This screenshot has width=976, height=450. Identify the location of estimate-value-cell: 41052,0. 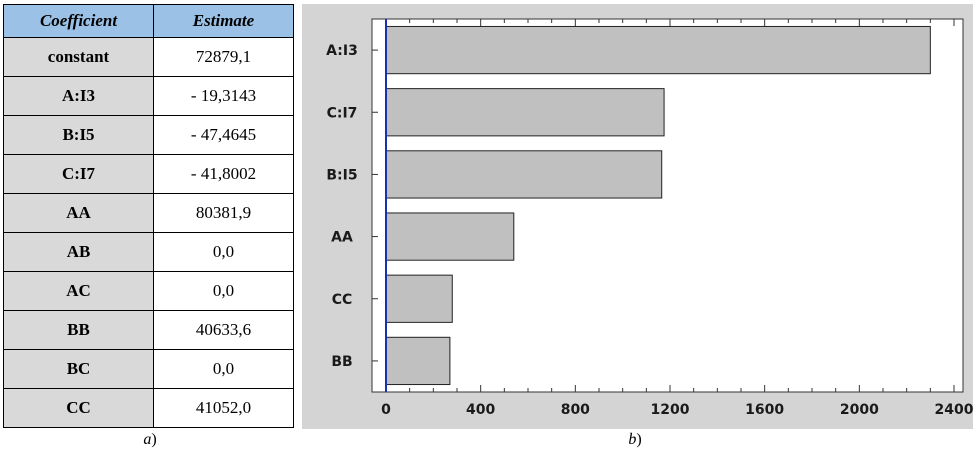
(223, 408).